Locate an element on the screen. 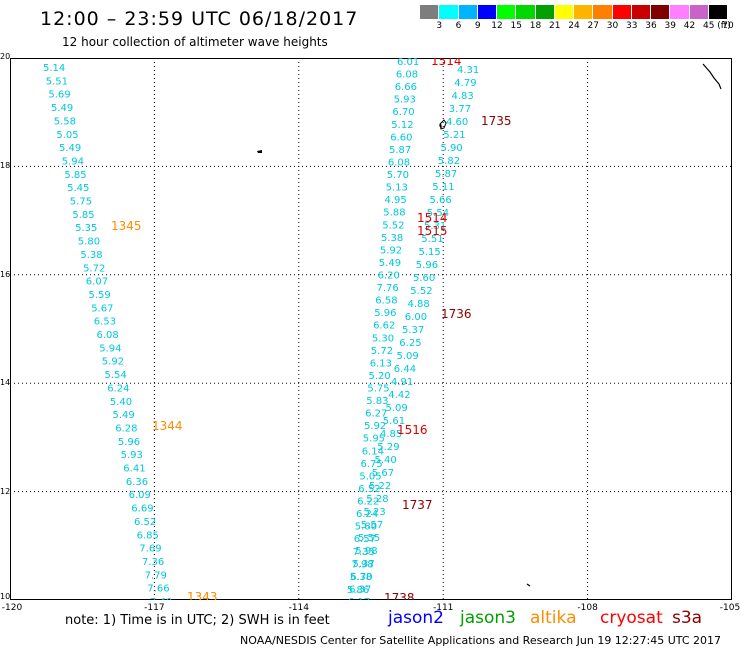 Image resolution: width=740 pixels, height=650 pixels. wave-height-value: 6.58 is located at coordinates (386, 301).